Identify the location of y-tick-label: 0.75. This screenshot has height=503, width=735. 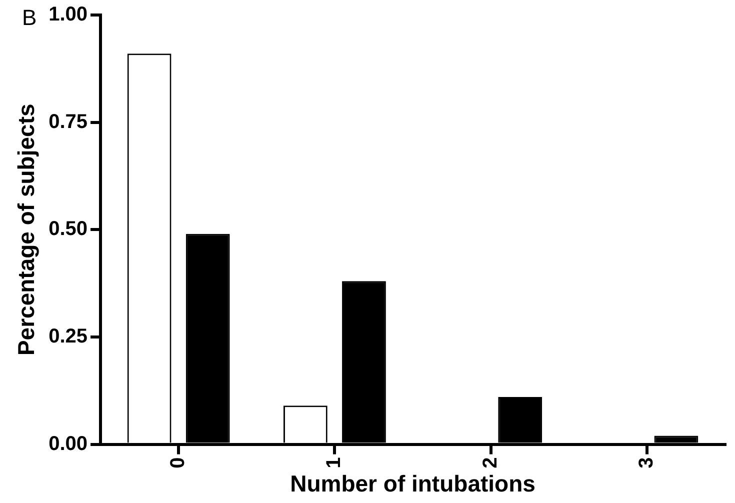
(68, 121).